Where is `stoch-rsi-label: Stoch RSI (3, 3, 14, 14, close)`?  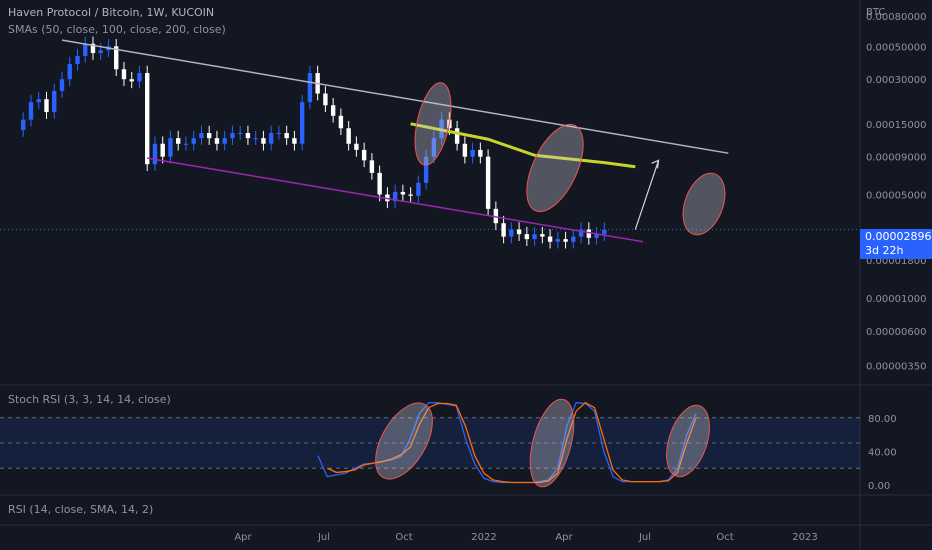 stoch-rsi-label: Stoch RSI (3, 3, 14, 14, close) is located at coordinates (89, 399).